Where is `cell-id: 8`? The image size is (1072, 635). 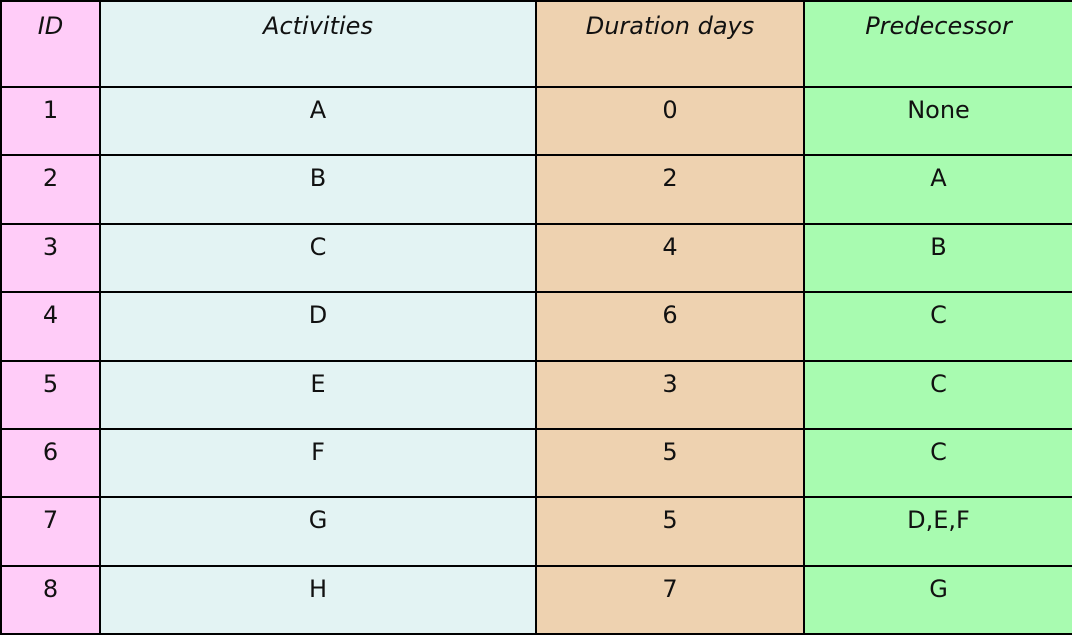 cell-id: 8 is located at coordinates (50, 599).